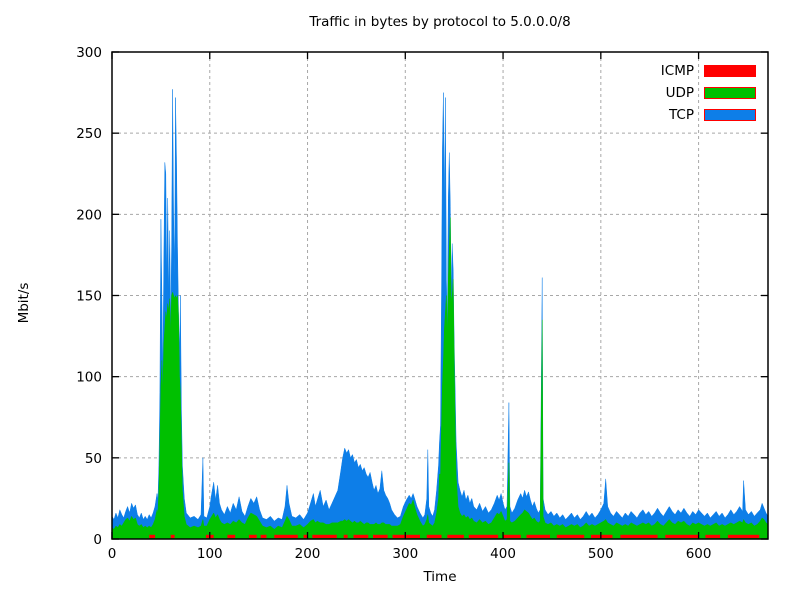 This screenshot has width=800, height=600. I want to click on legend-swatch-icmp, so click(730, 71).